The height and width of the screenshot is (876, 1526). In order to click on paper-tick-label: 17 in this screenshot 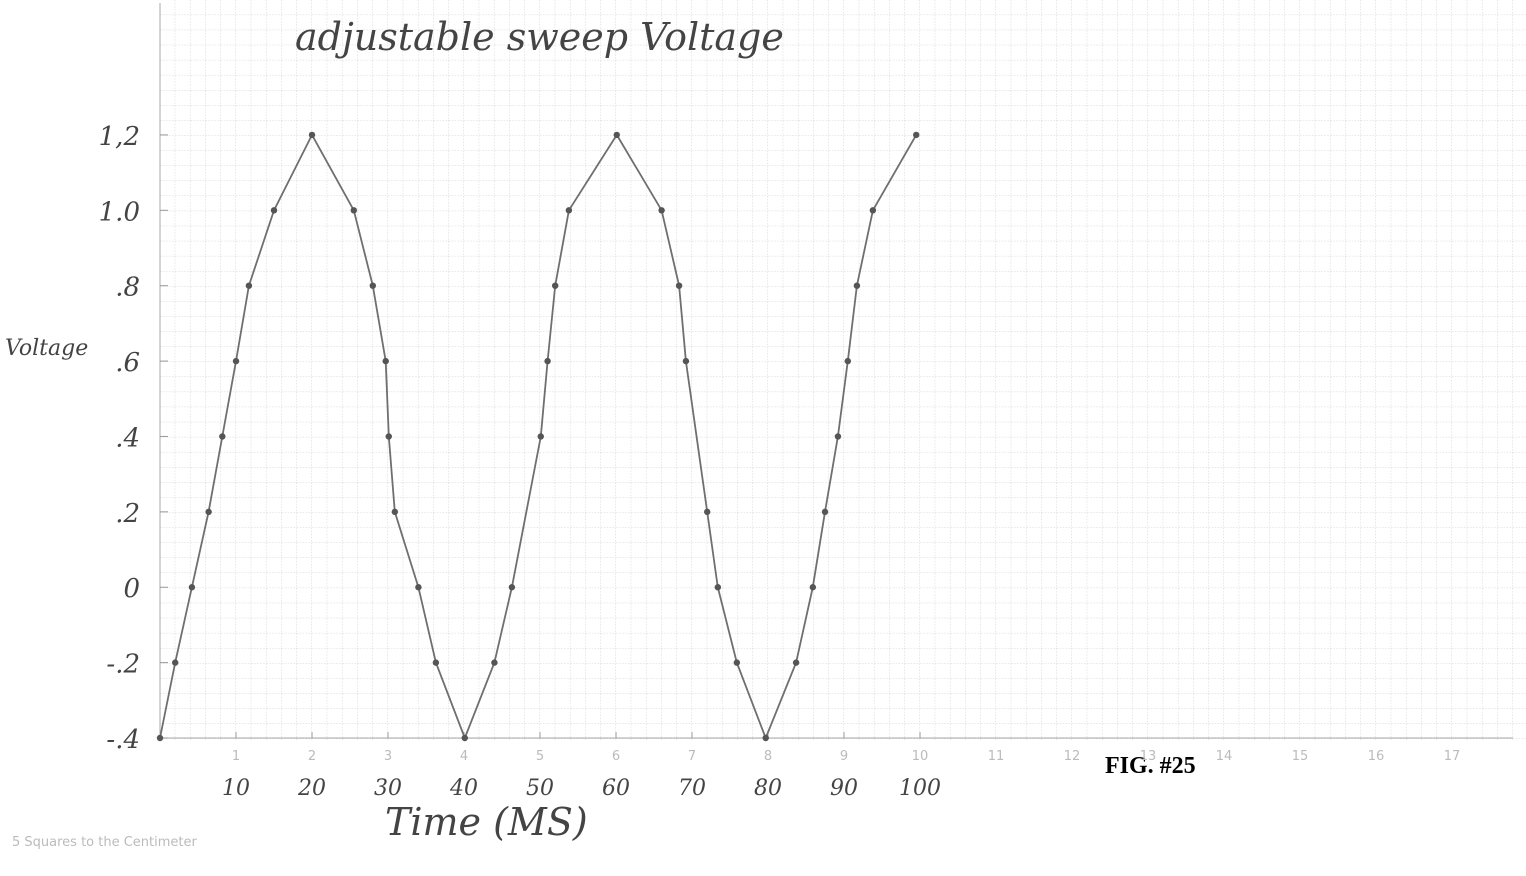, I will do `click(1452, 756)`.